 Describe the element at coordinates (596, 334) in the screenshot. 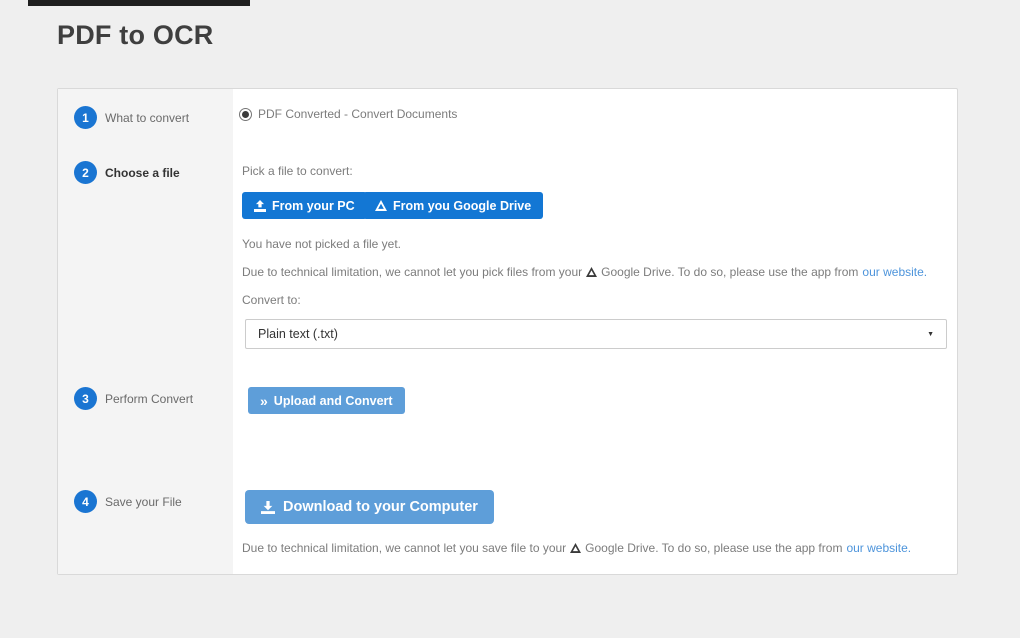

I see `convert-to-select: Plain text (.txt) ▼` at that location.